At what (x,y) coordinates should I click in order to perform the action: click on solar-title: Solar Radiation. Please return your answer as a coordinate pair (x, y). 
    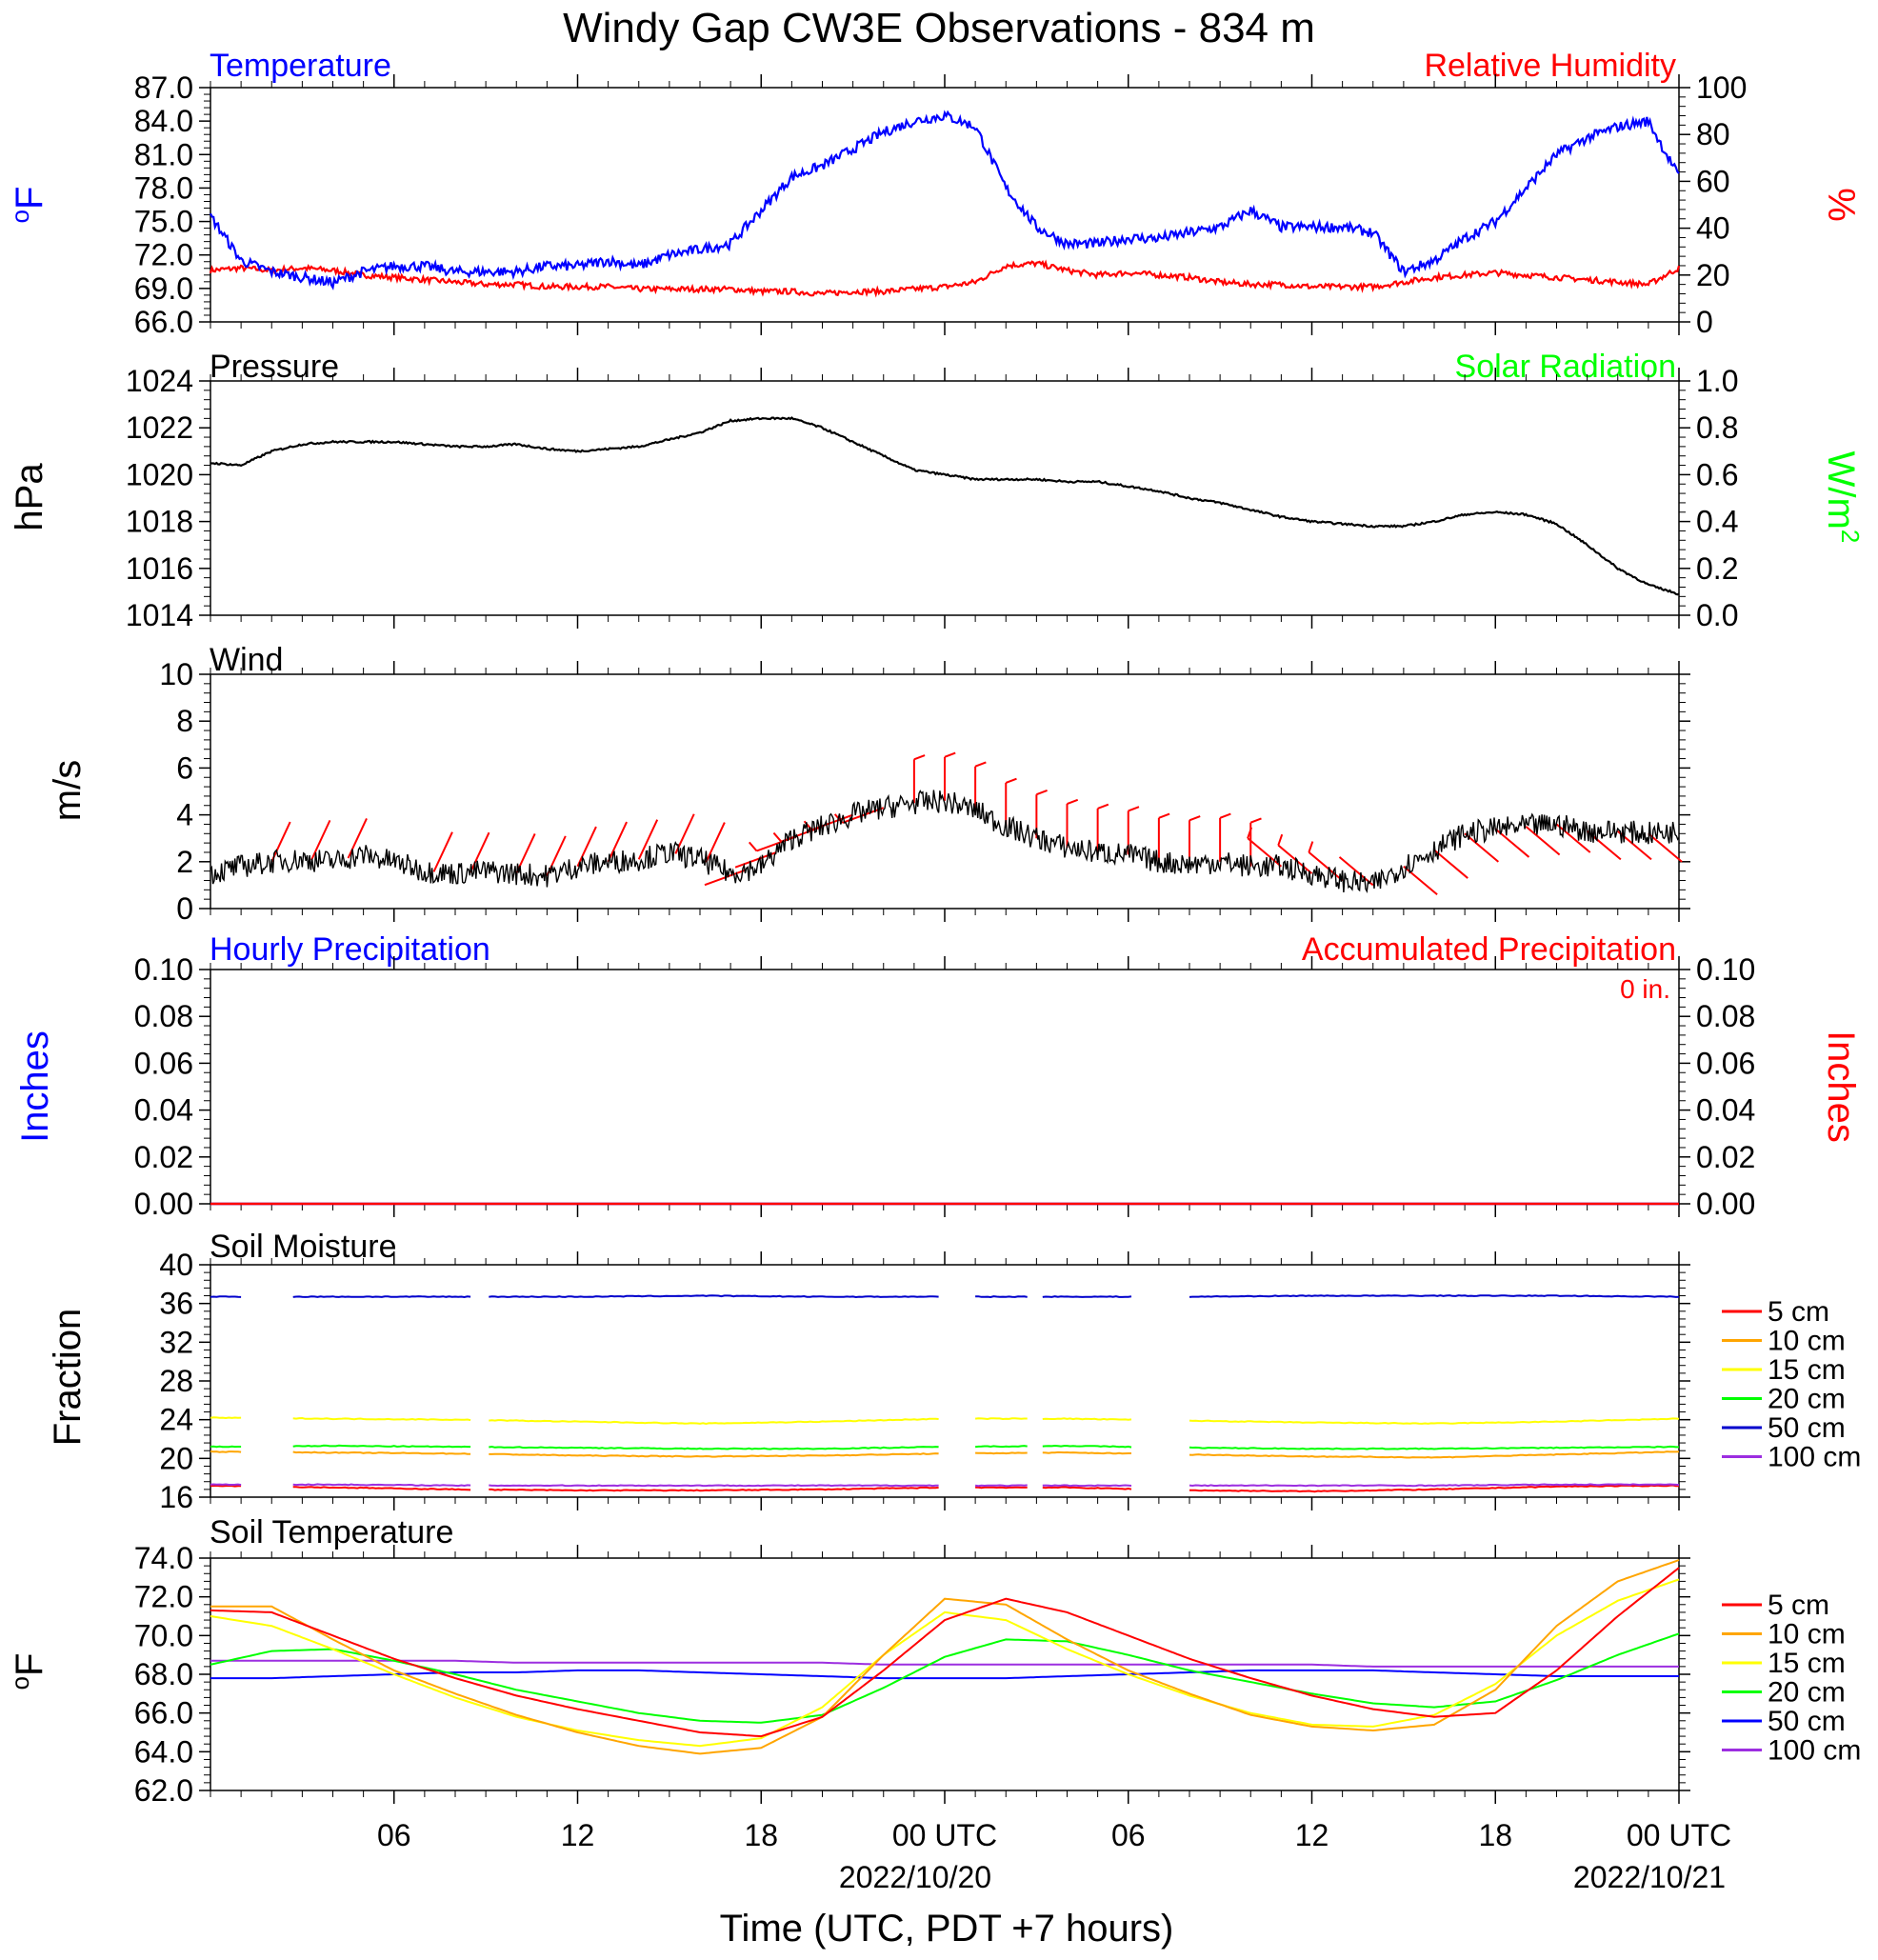
    Looking at the image, I should click on (1565, 367).